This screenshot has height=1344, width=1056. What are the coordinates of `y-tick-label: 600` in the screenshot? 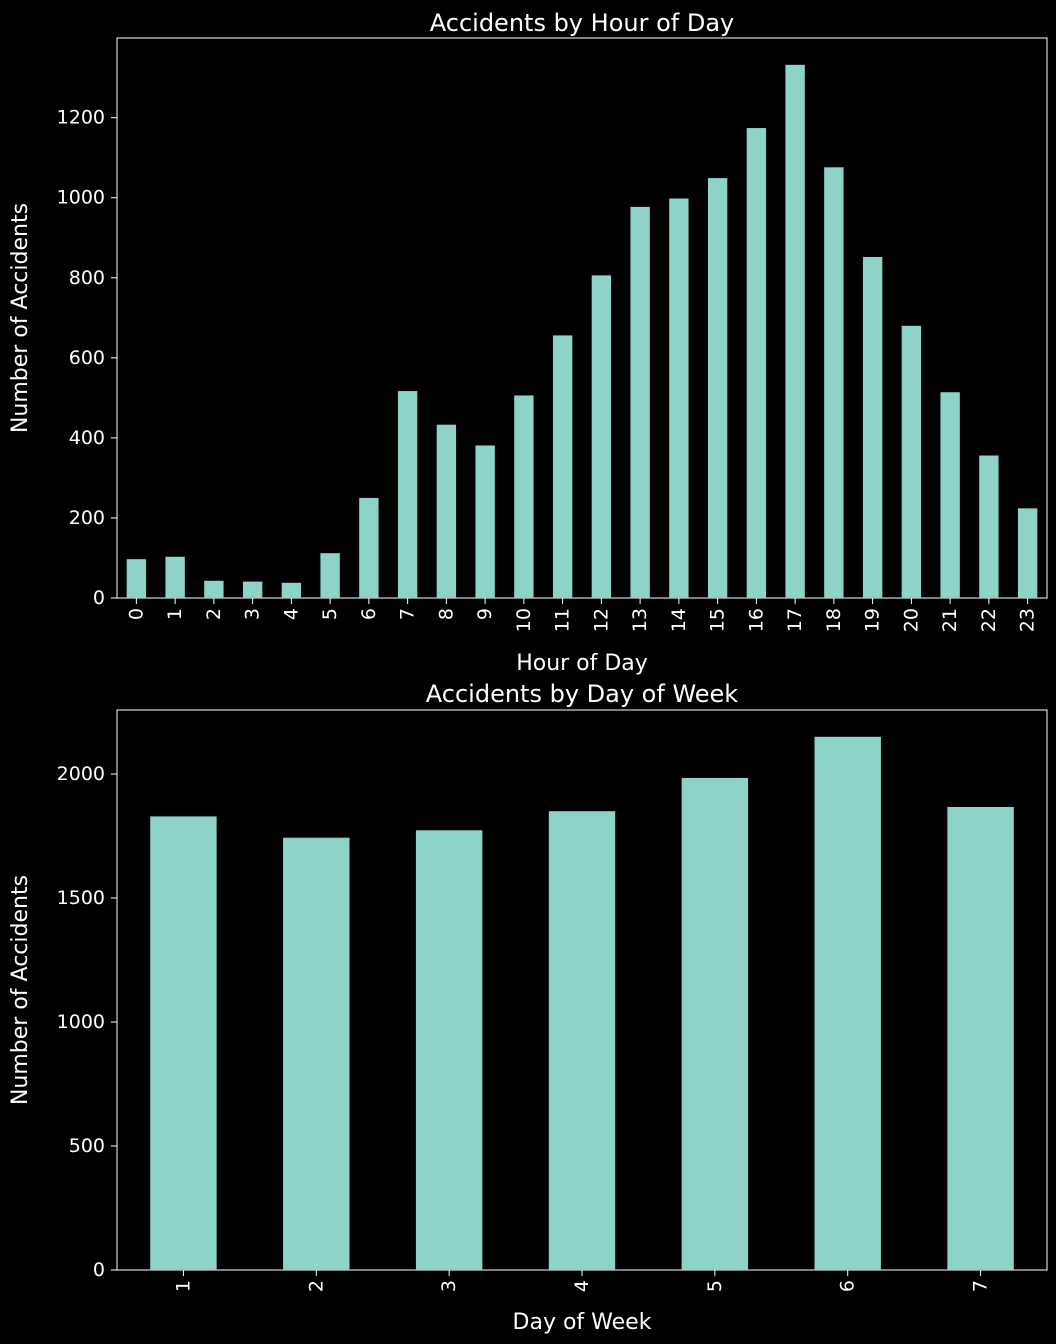 It's located at (87, 358).